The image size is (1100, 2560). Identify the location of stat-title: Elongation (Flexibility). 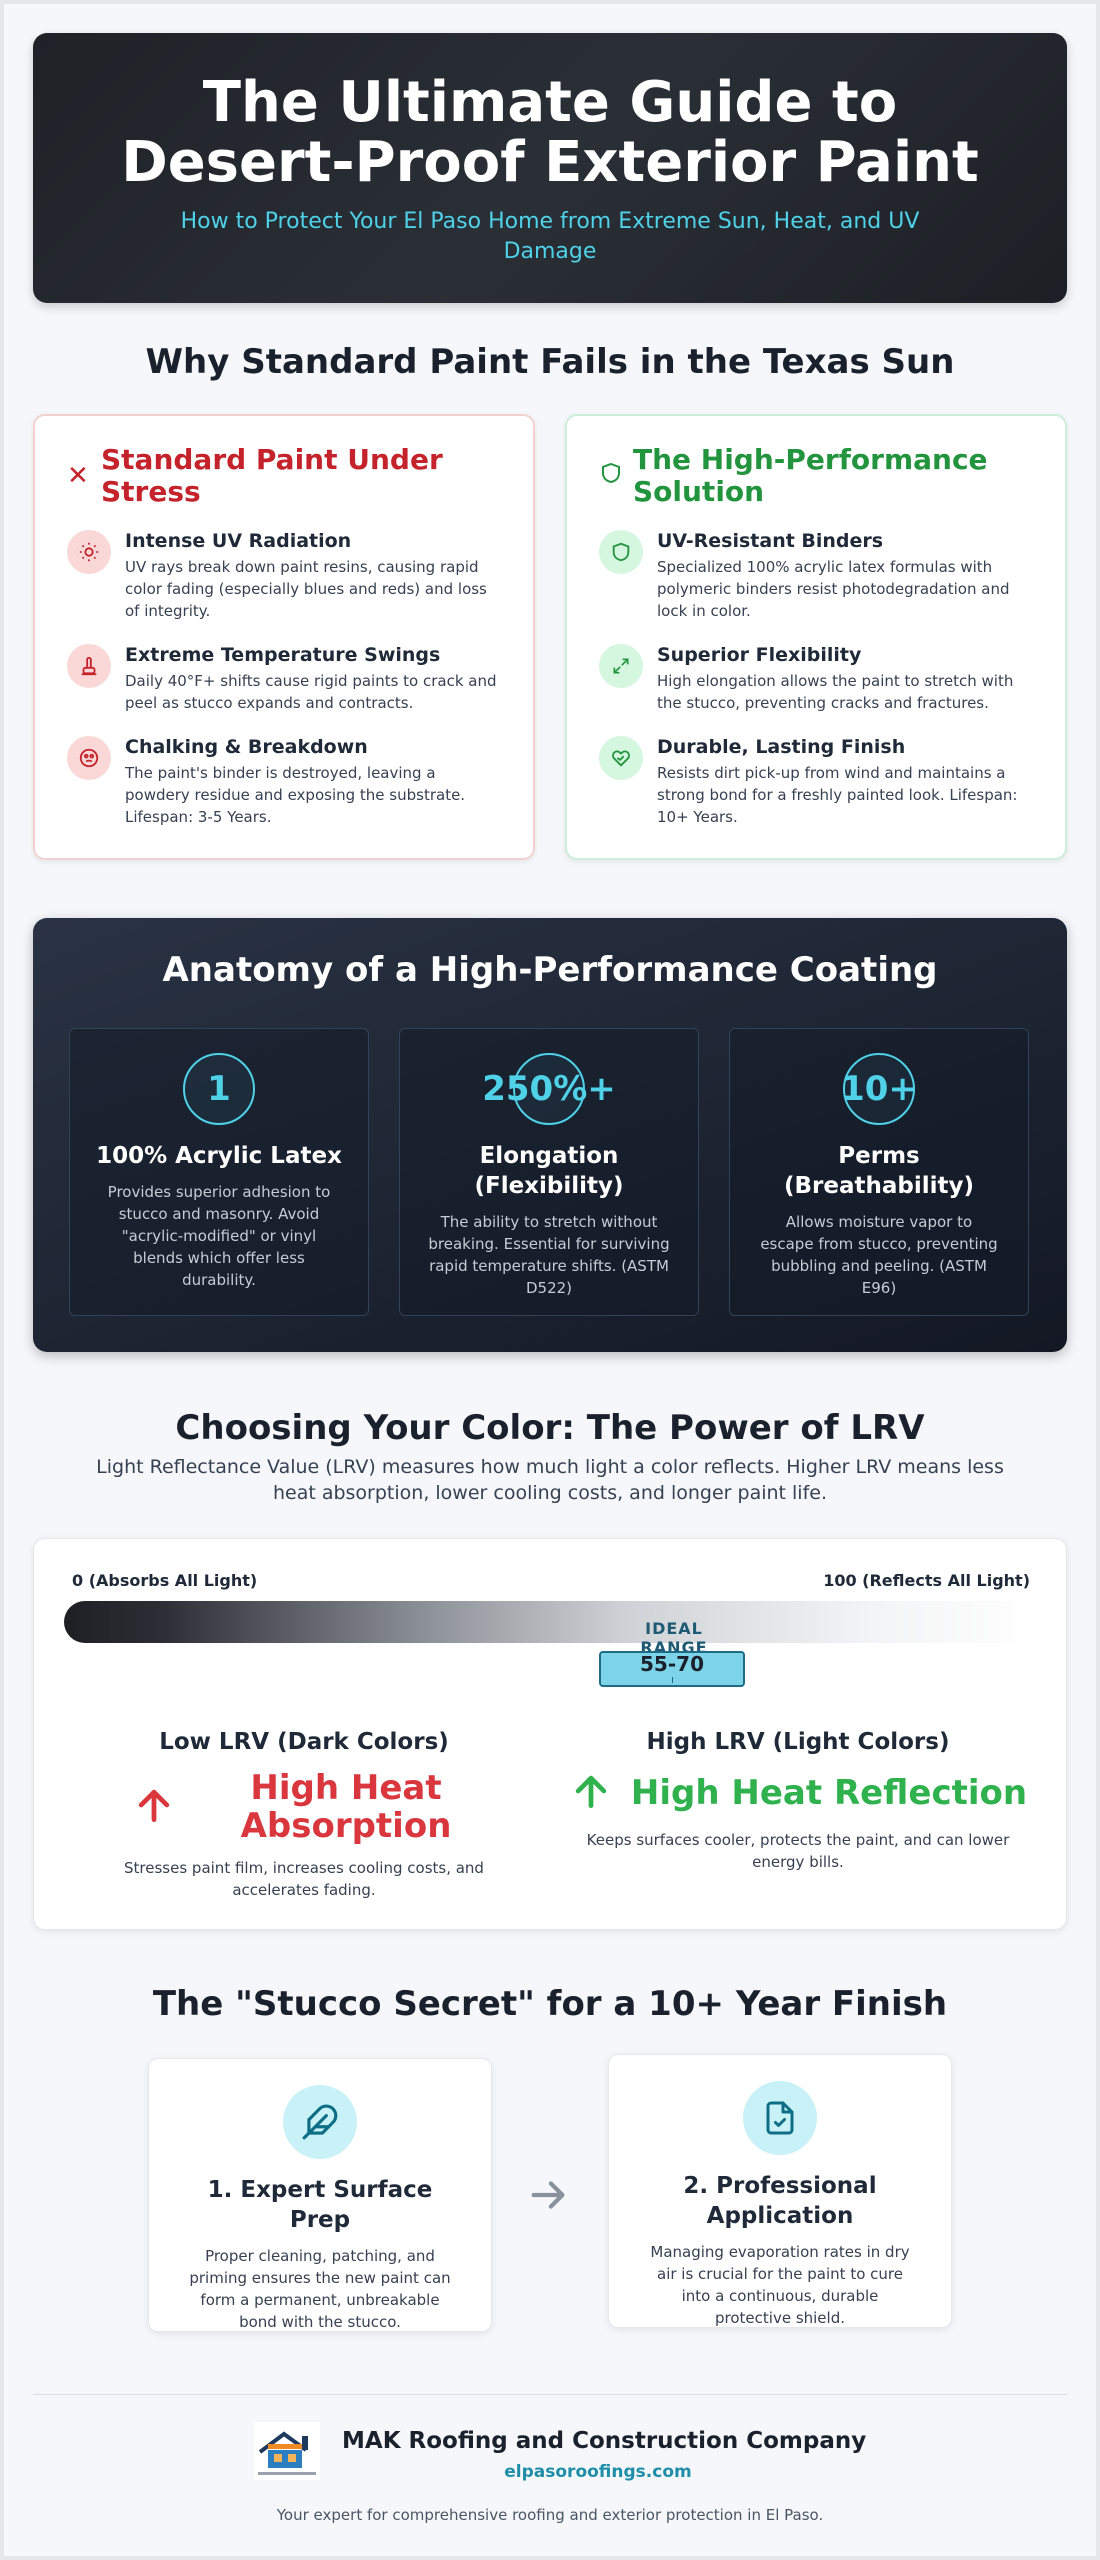
(549, 1171).